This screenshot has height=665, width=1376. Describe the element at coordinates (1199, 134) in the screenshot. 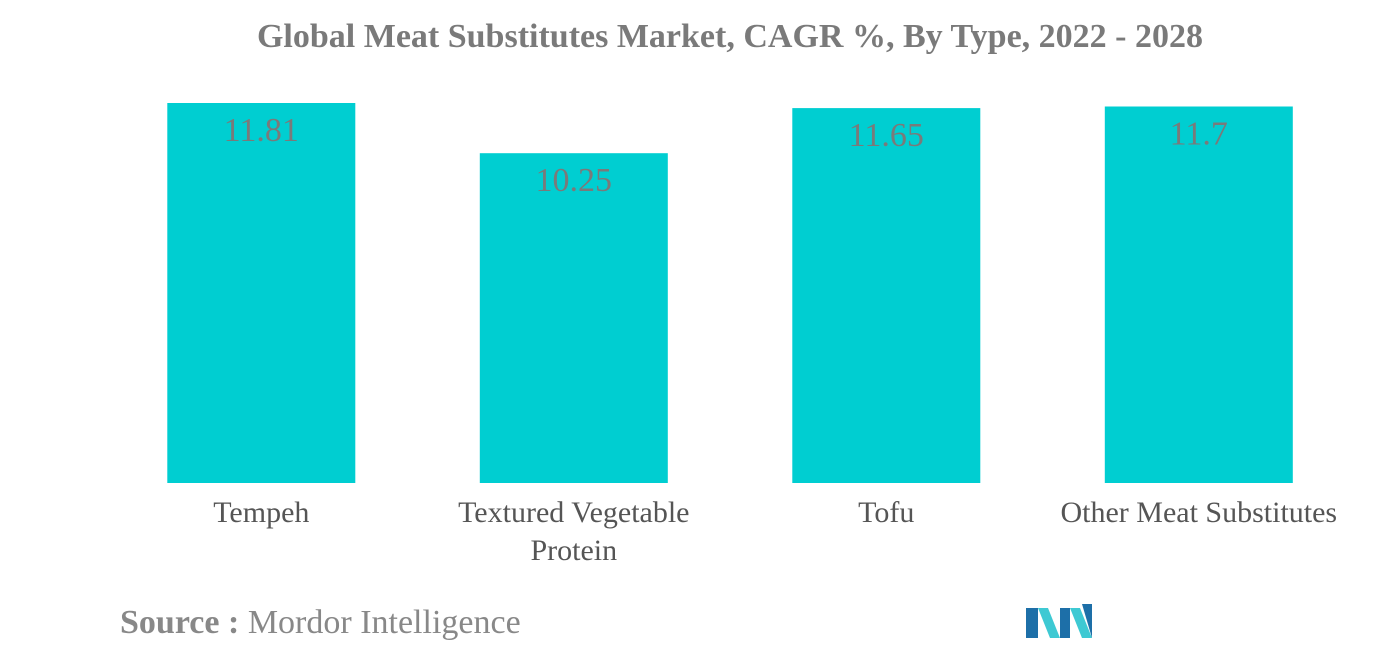

I see `bar-value-label-3: 11.7` at that location.